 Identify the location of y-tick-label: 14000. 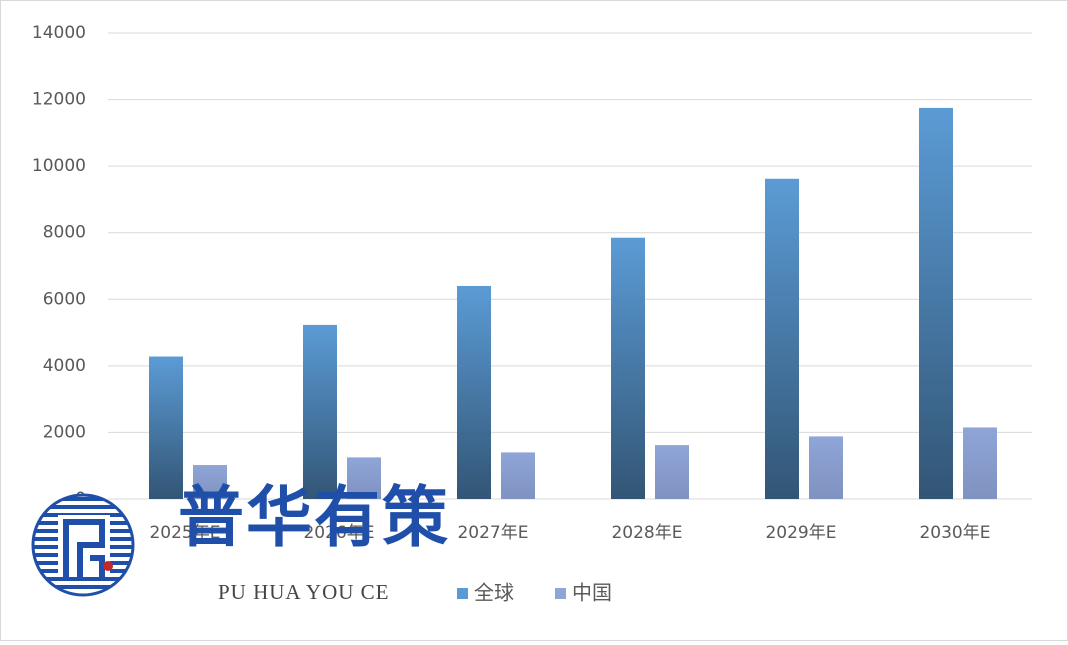
(59, 33).